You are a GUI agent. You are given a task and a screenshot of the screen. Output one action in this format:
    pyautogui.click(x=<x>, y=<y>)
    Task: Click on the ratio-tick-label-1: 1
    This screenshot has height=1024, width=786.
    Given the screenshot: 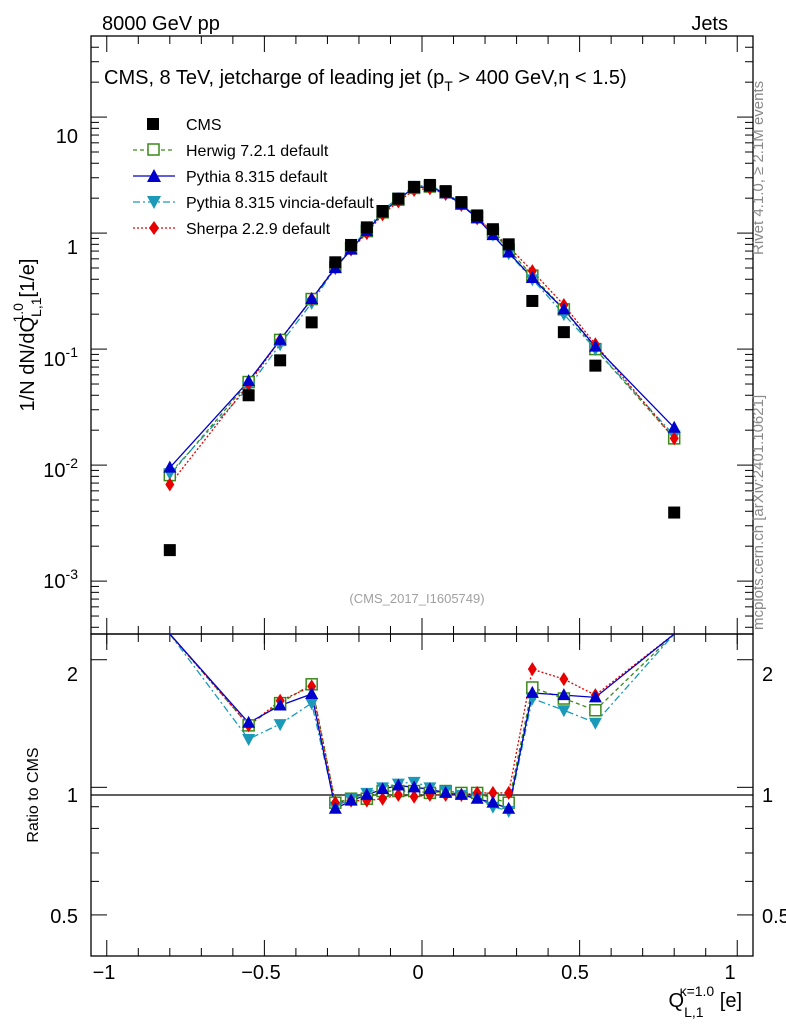 What is the action you would take?
    pyautogui.click(x=72, y=796)
    